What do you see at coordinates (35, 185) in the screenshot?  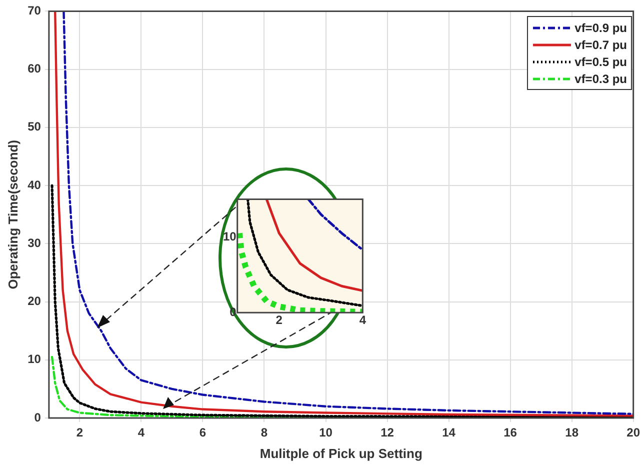 I see `y-tick-label: 40` at bounding box center [35, 185].